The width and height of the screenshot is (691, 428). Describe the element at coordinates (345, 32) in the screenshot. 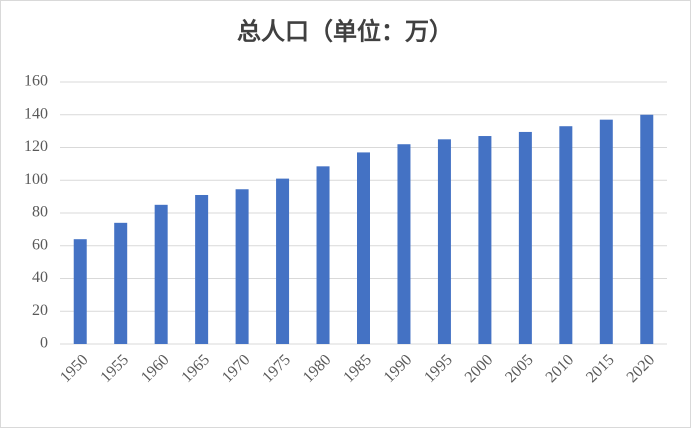

I see `chart-title: 总人口（单位：万）` at that location.